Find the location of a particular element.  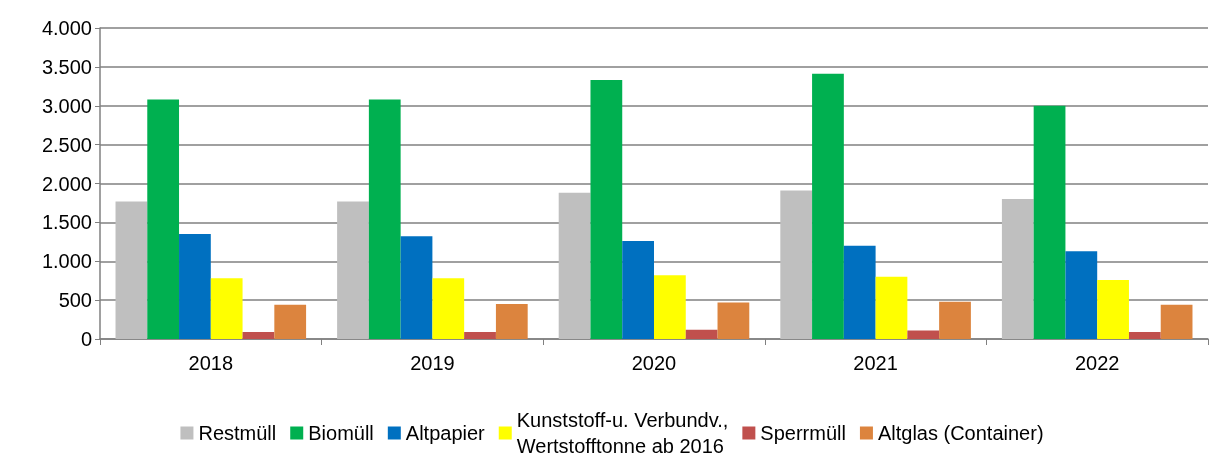

x-tick-label: 2020 is located at coordinates (654, 363).